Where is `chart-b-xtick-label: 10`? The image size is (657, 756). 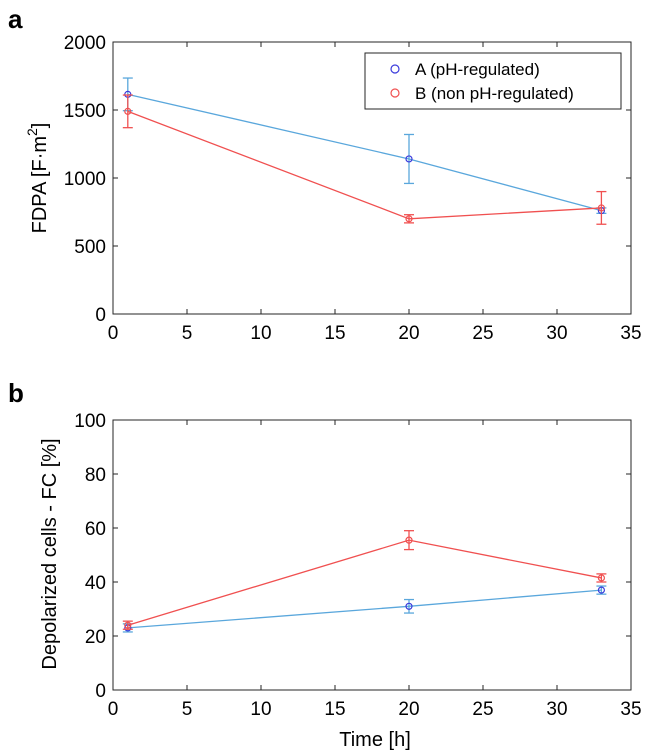
chart-b-xtick-label: 10 is located at coordinates (260, 709).